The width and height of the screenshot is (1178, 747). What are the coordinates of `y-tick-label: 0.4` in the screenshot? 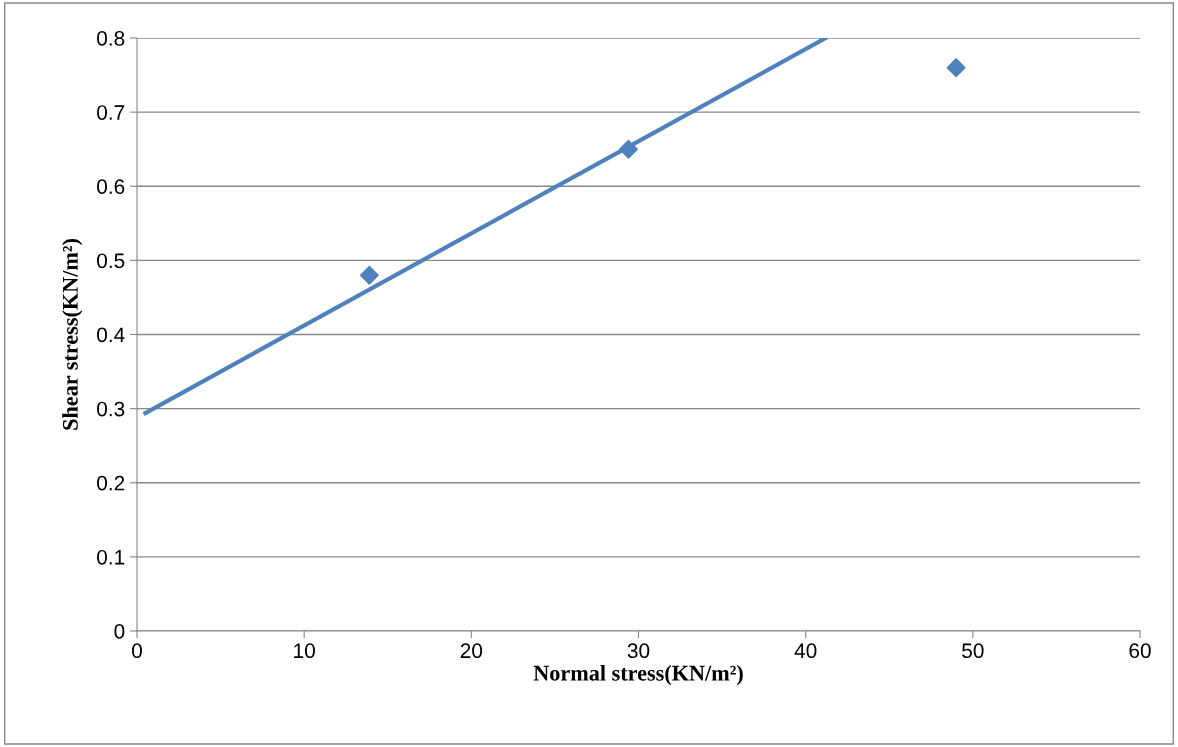 It's located at (111, 335).